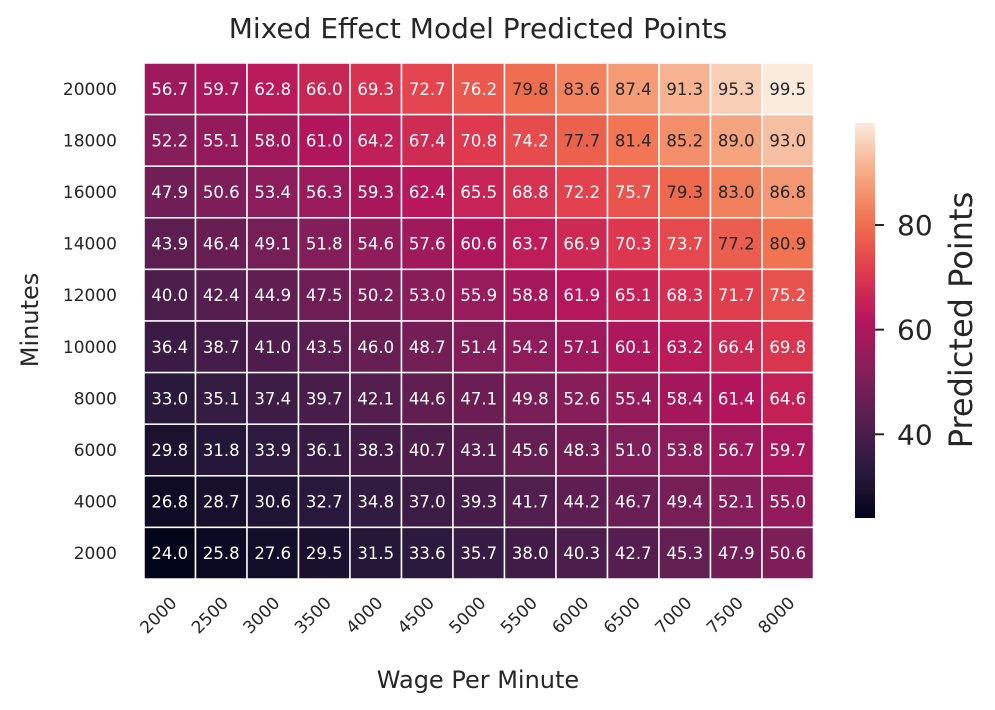 This screenshot has width=995, height=710. I want to click on cell-value-label: 59.7, so click(221, 89).